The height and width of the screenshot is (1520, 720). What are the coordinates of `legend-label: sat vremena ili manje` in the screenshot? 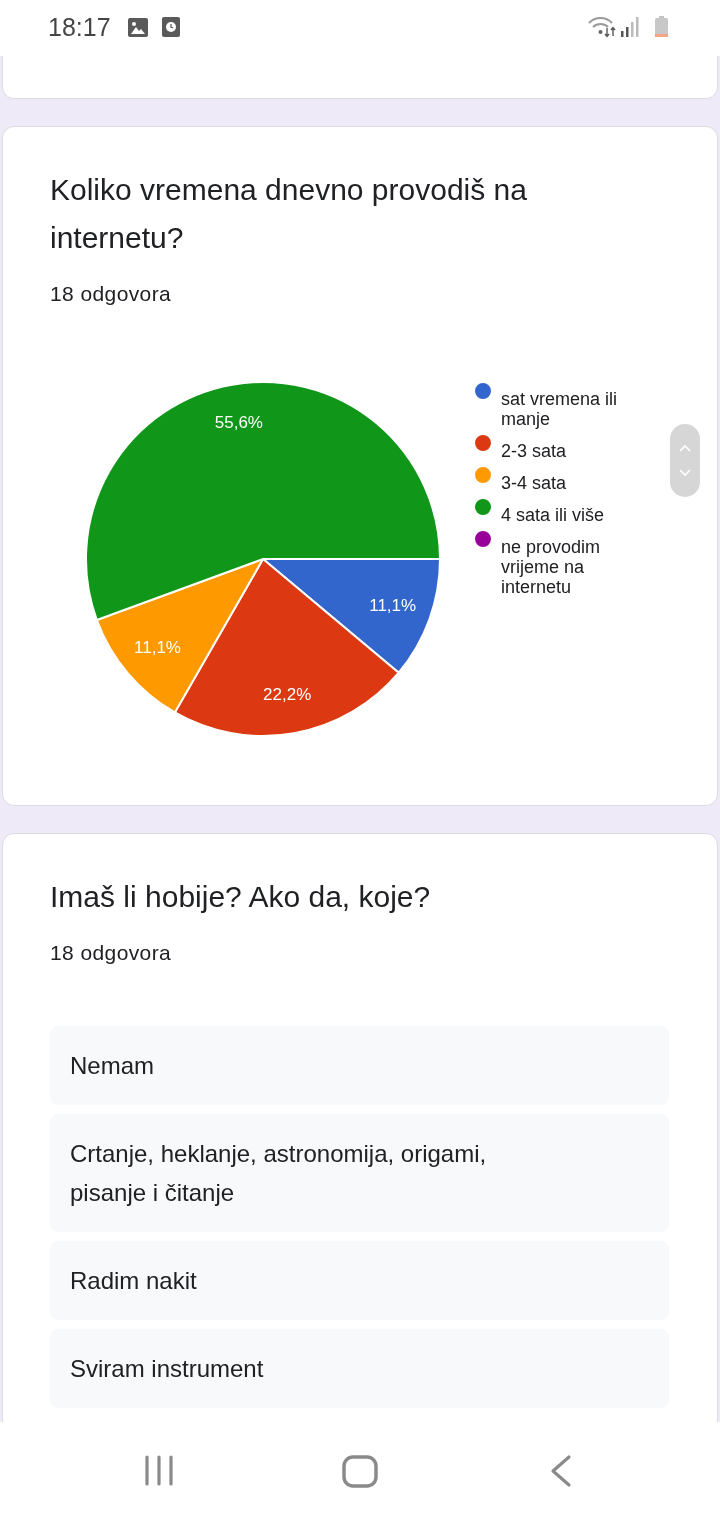 It's located at (559, 409).